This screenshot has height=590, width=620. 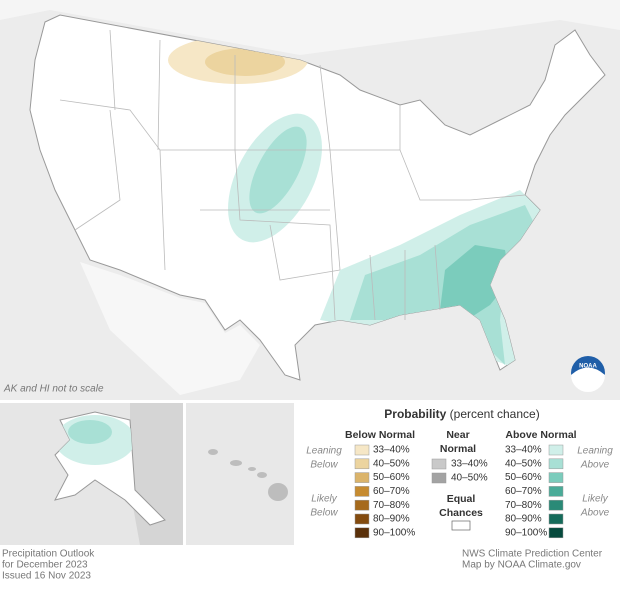 What do you see at coordinates (461, 499) in the screenshot?
I see `equal-label: Equal` at bounding box center [461, 499].